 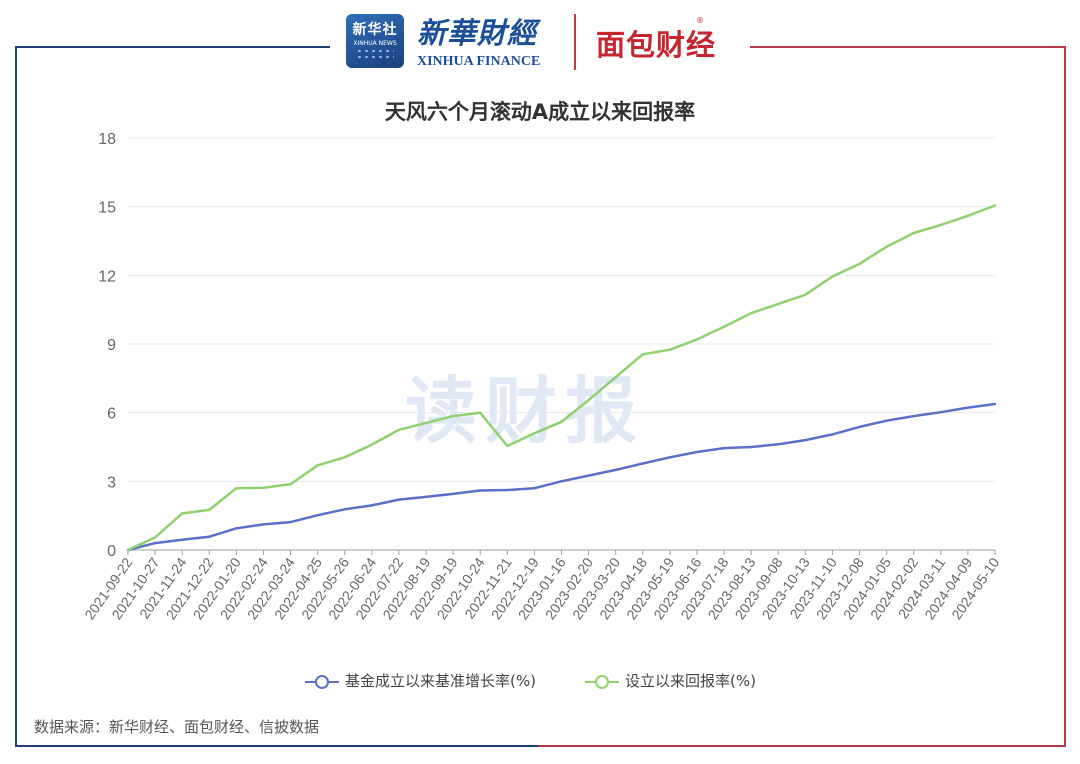 What do you see at coordinates (111, 345) in the screenshot?
I see `y-tick-label: 9` at bounding box center [111, 345].